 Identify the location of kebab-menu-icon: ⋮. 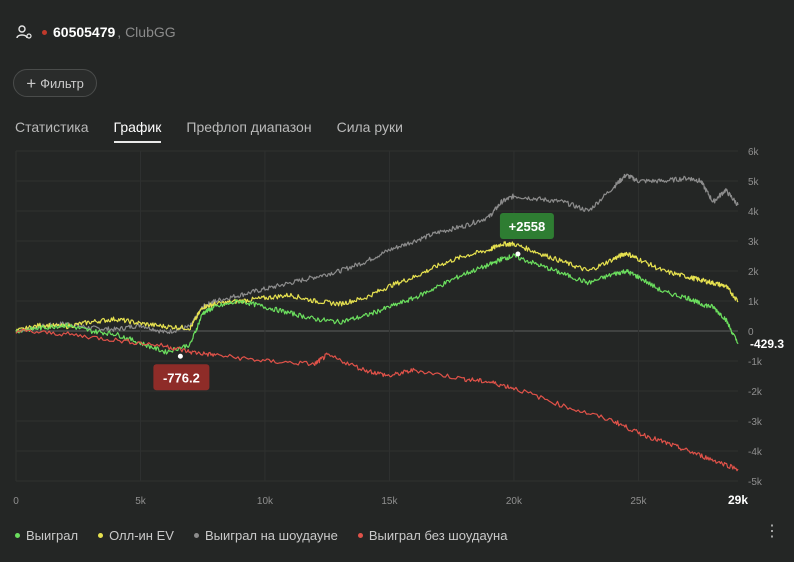
(772, 531).